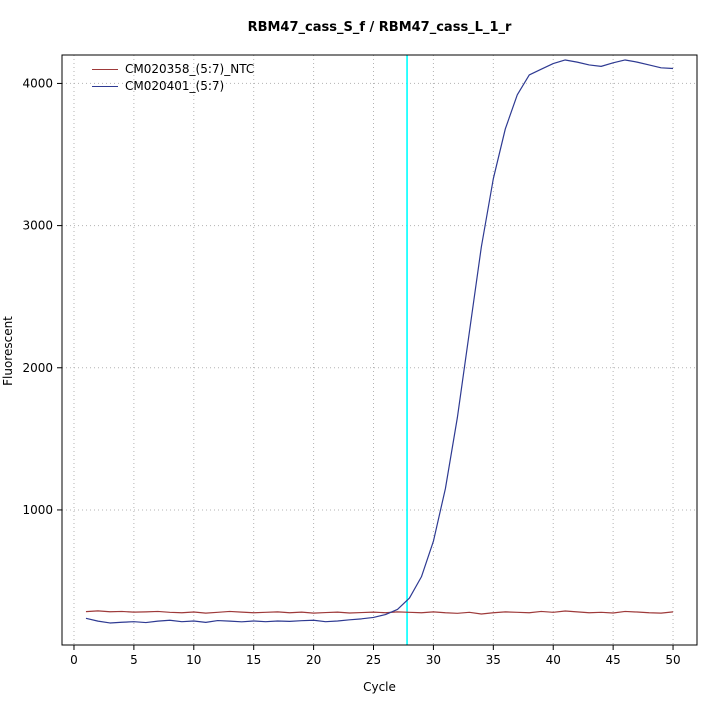  Describe the element at coordinates (37, 368) in the screenshot. I see `y-tick-label: 2000` at that location.